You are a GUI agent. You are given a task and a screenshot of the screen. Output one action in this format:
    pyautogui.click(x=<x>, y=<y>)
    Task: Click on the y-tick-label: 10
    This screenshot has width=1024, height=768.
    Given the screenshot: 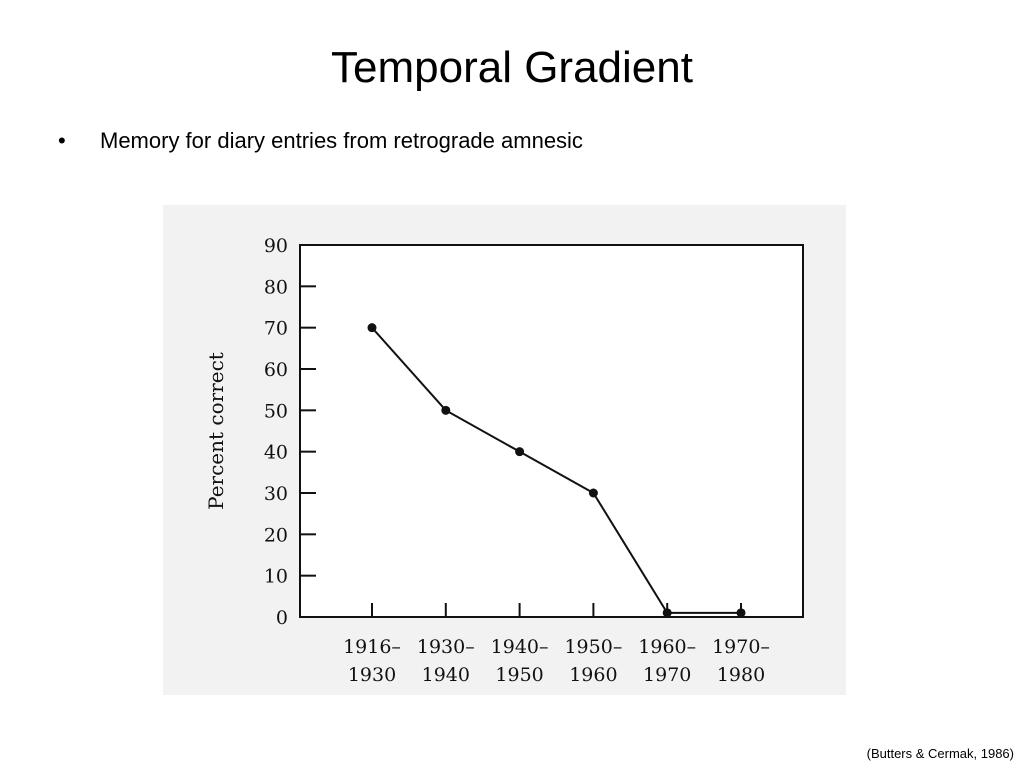 What is the action you would take?
    pyautogui.click(x=276, y=577)
    